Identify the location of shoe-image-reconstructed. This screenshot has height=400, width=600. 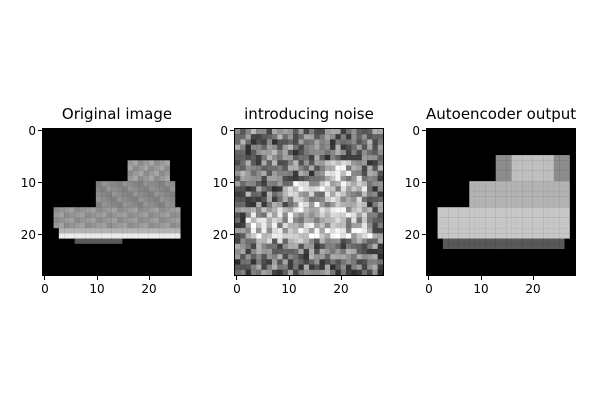
(503, 202).